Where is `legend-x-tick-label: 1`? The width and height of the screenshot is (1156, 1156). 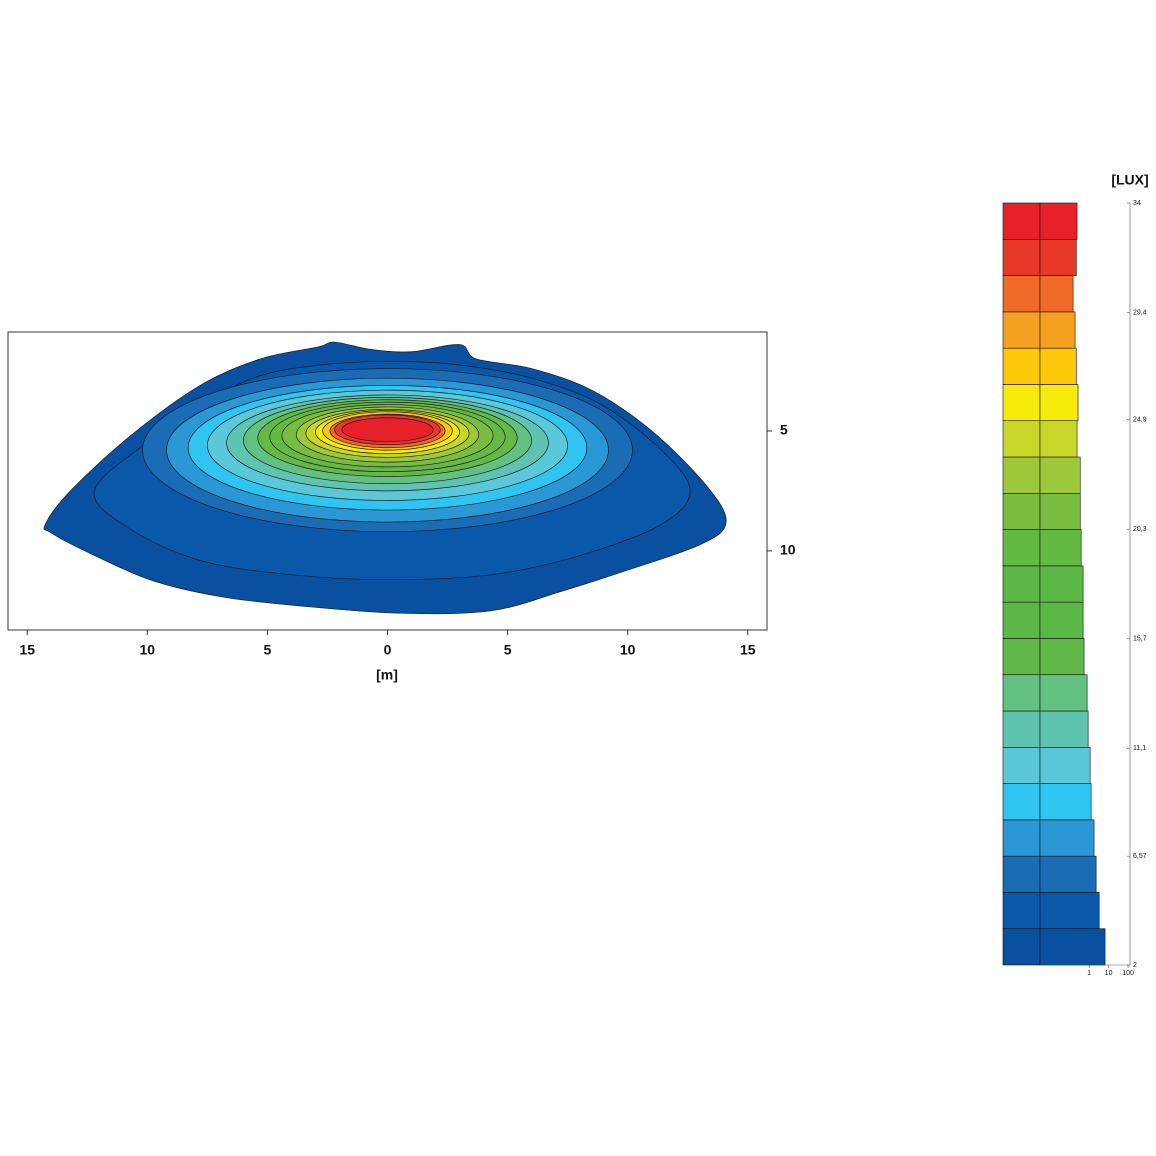
legend-x-tick-label: 1 is located at coordinates (1089, 973).